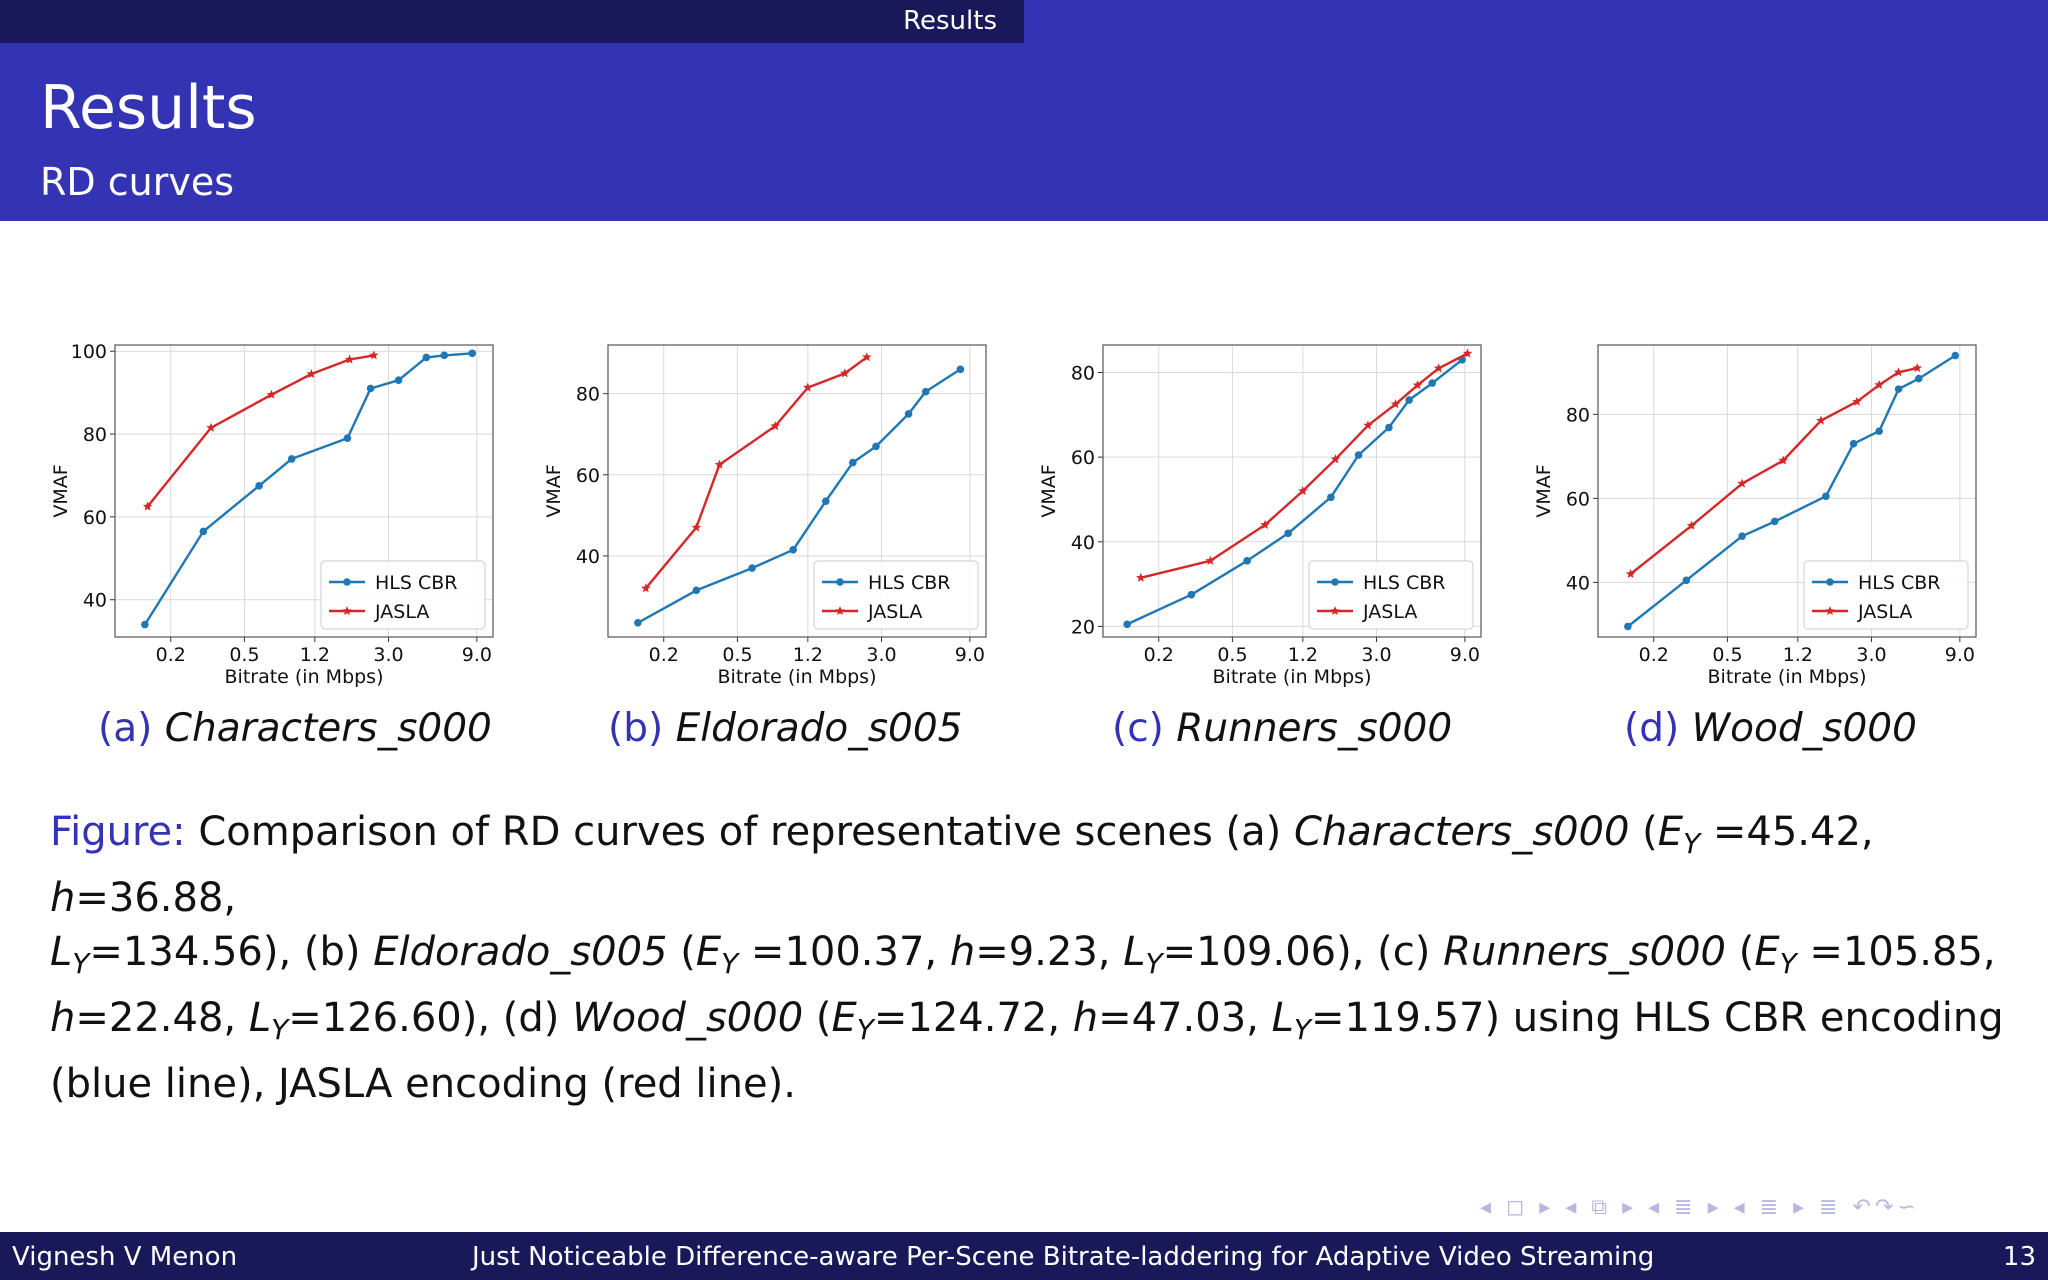 This screenshot has width=2048, height=1280. What do you see at coordinates (688, 1018) in the screenshot?
I see `caption-segment: Wood_s000` at bounding box center [688, 1018].